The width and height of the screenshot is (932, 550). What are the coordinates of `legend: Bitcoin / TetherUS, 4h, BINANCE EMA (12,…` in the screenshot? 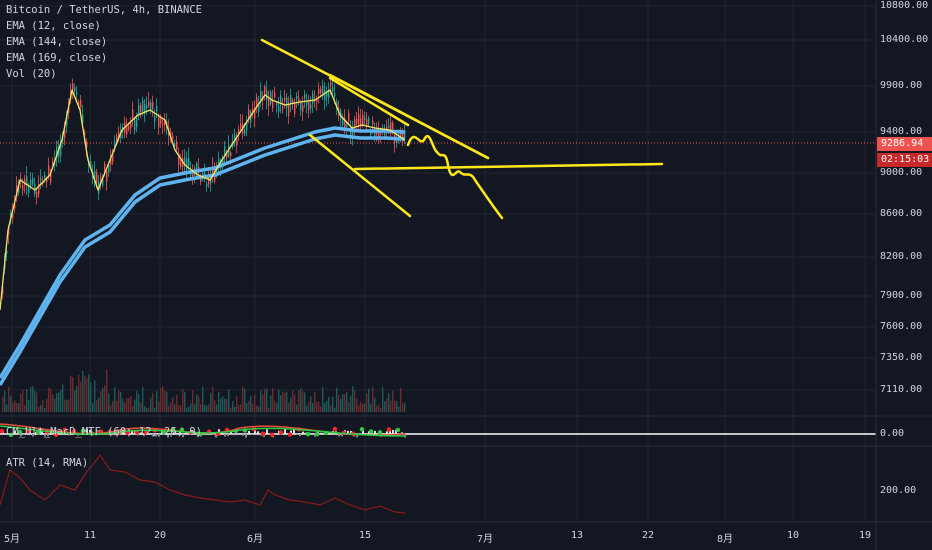 It's located at (104, 42).